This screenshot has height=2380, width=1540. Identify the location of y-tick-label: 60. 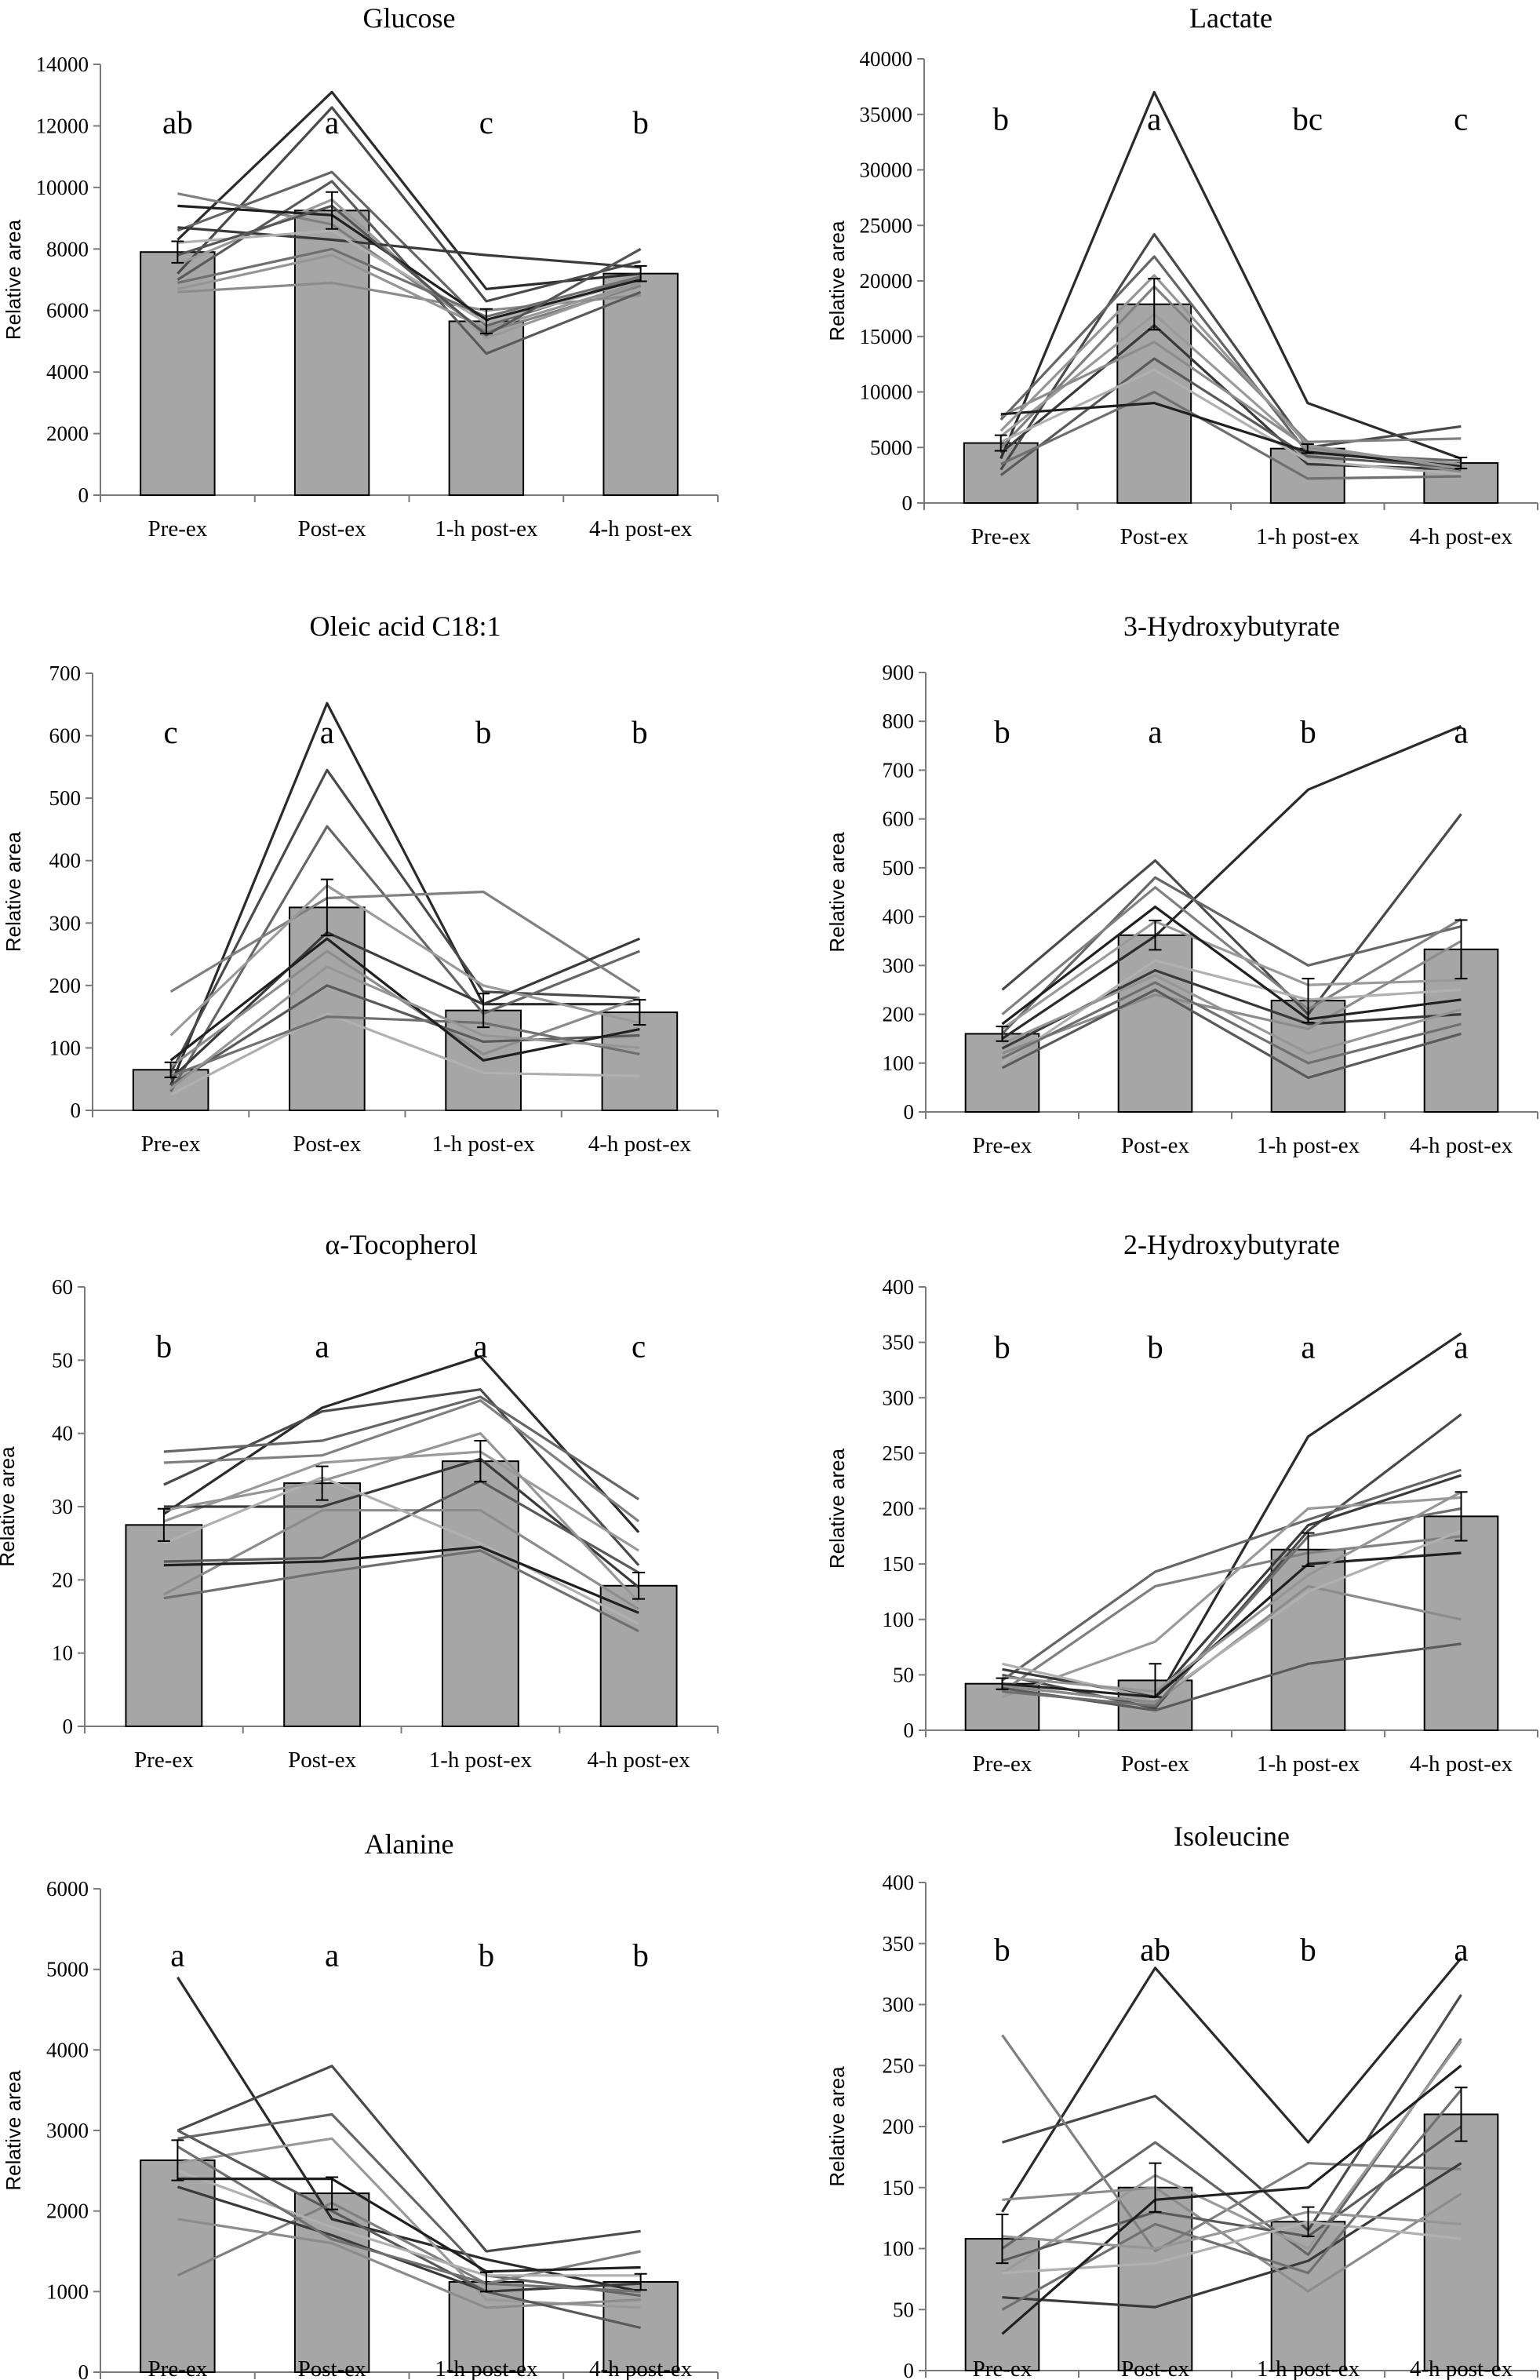
(62, 1287).